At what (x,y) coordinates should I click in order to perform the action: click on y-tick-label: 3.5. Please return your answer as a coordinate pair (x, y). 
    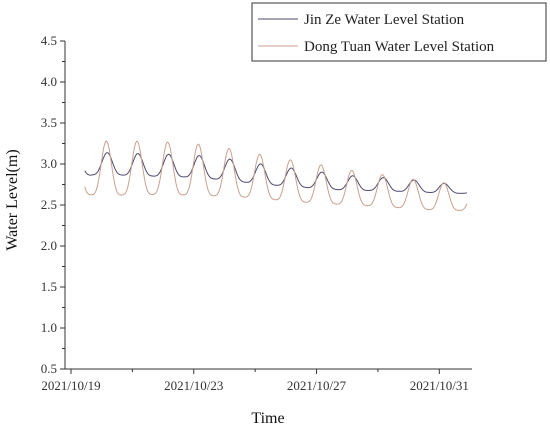
    Looking at the image, I should click on (49, 122).